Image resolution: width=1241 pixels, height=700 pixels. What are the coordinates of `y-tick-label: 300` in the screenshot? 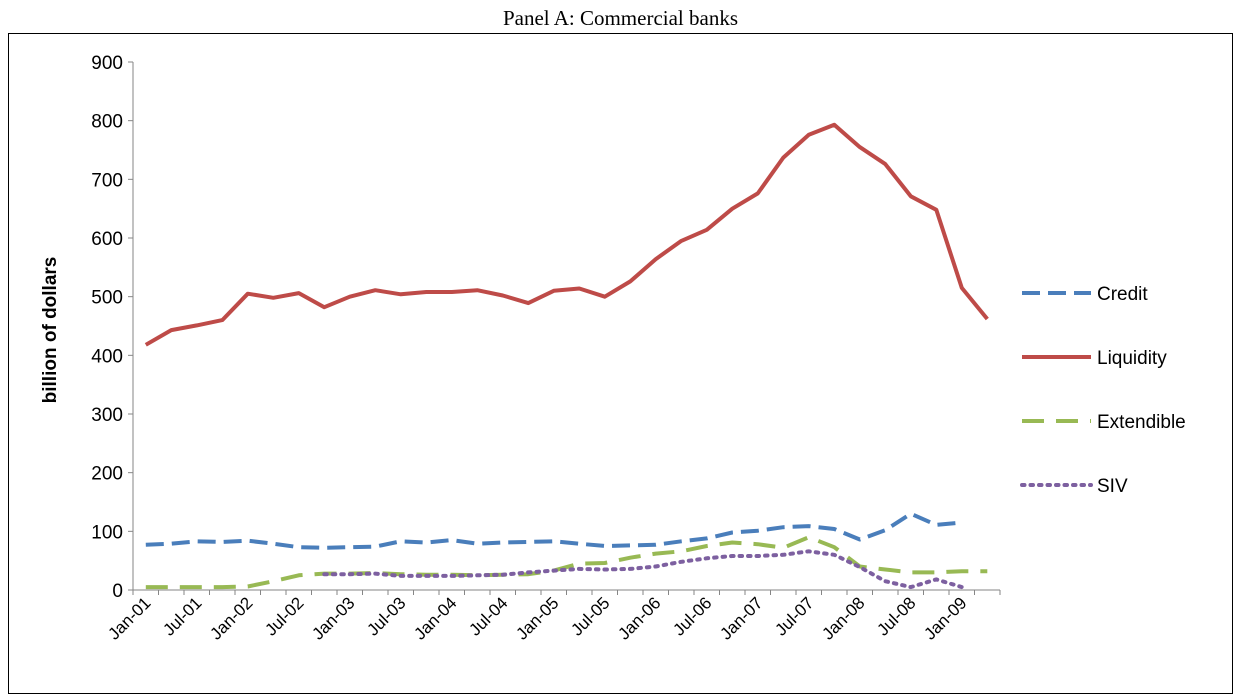 It's located at (107, 415).